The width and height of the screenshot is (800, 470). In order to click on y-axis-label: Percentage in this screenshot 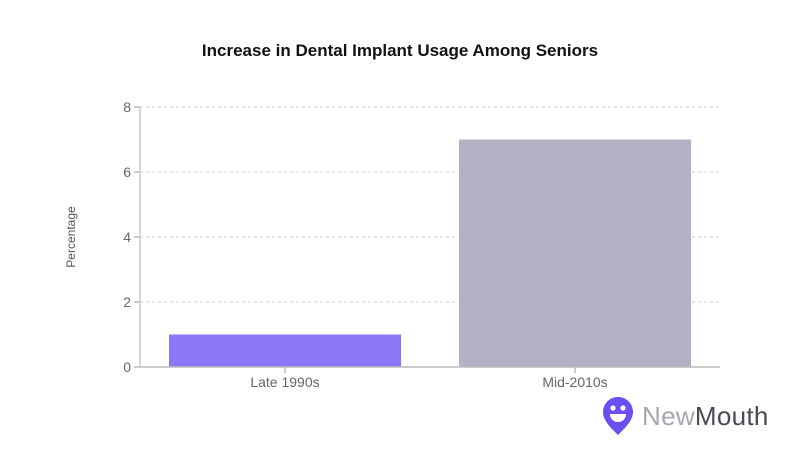, I will do `click(71, 237)`.